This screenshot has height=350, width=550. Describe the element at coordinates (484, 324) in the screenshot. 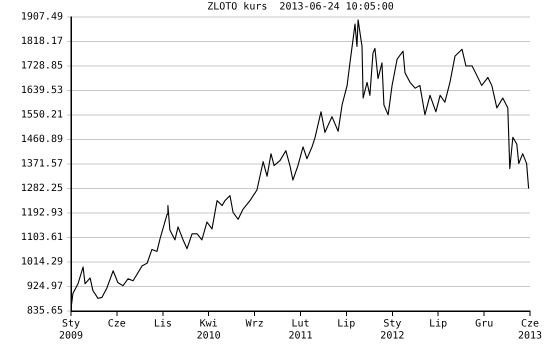

I see `x-tick-label: Gru` at that location.